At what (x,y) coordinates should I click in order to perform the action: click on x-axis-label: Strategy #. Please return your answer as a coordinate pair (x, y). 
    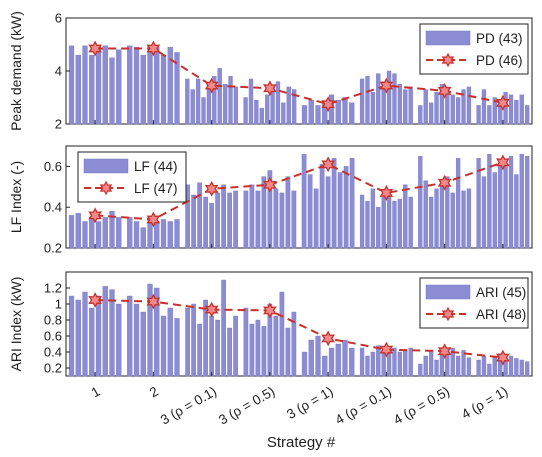
    Looking at the image, I should click on (301, 442).